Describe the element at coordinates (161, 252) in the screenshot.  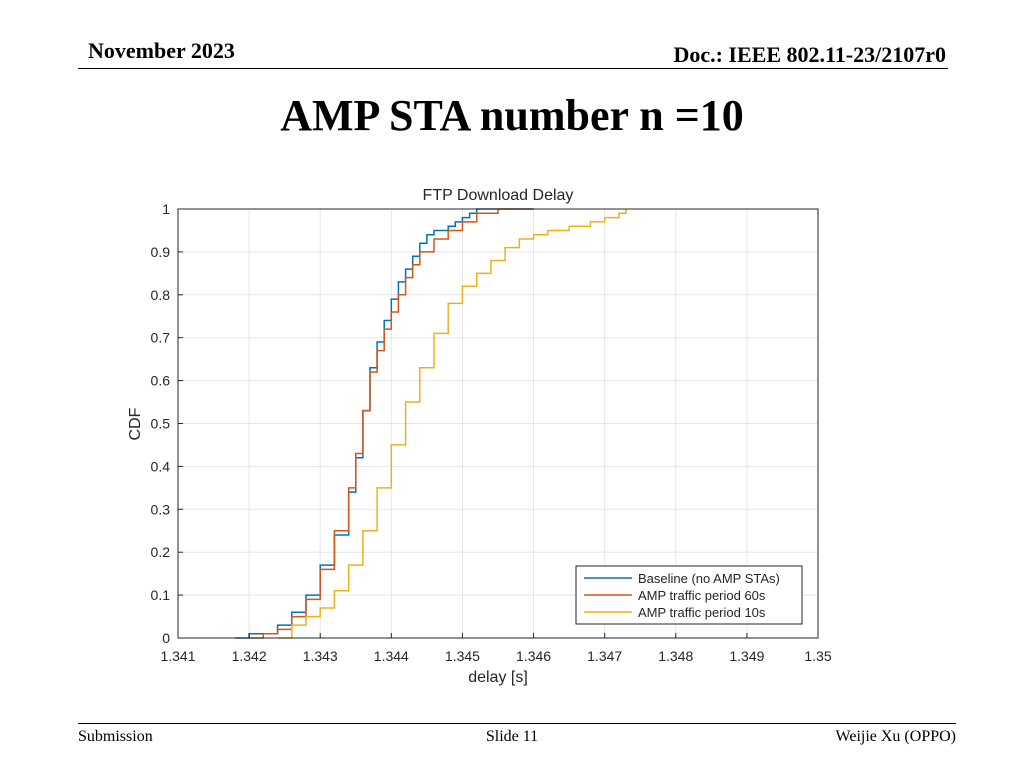
I see `y-tick-label: 0.9` at that location.